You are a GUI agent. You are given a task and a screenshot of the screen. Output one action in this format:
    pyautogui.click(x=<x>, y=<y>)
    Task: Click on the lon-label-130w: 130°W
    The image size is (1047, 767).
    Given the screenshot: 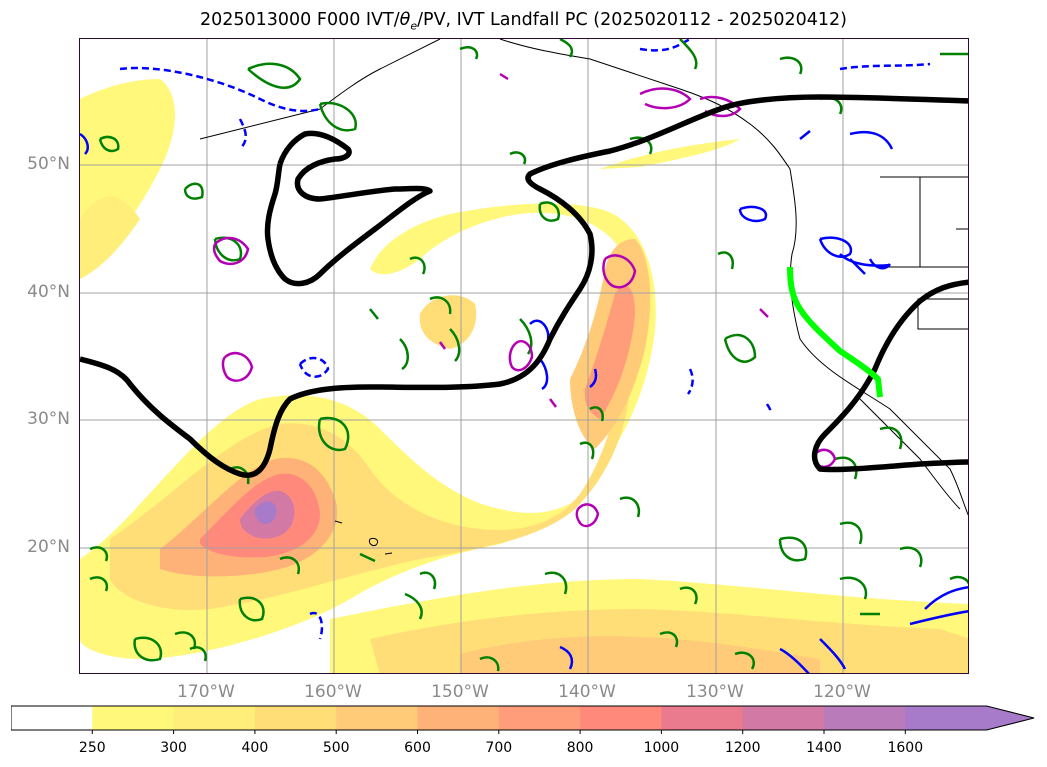 What is the action you would take?
    pyautogui.click(x=715, y=692)
    